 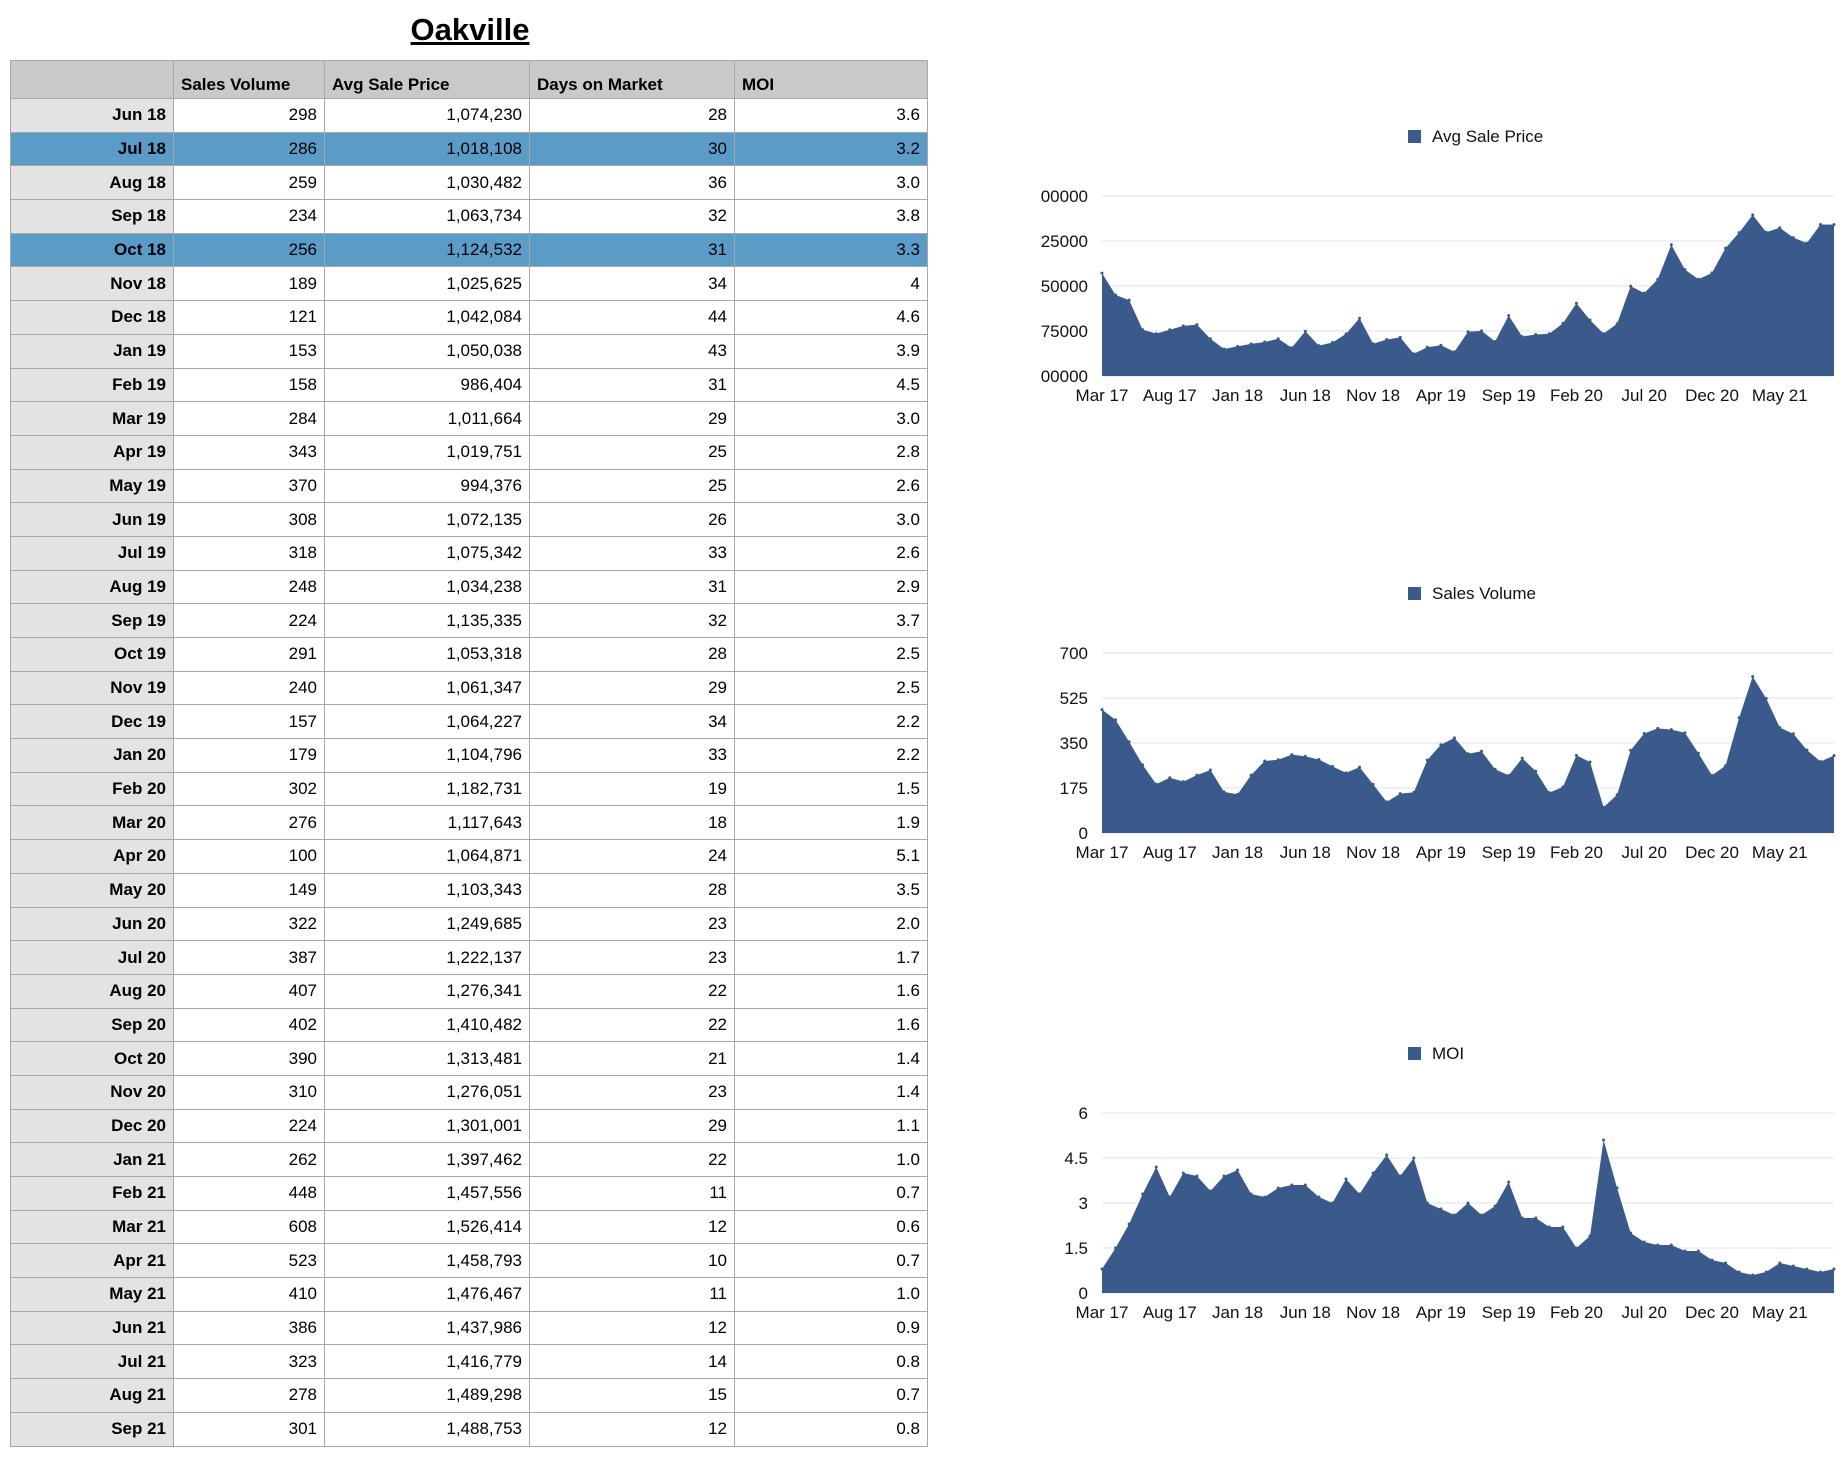 I want to click on table-row: Feb 21 448 1,457,556 11 0.7, so click(x=469, y=1193).